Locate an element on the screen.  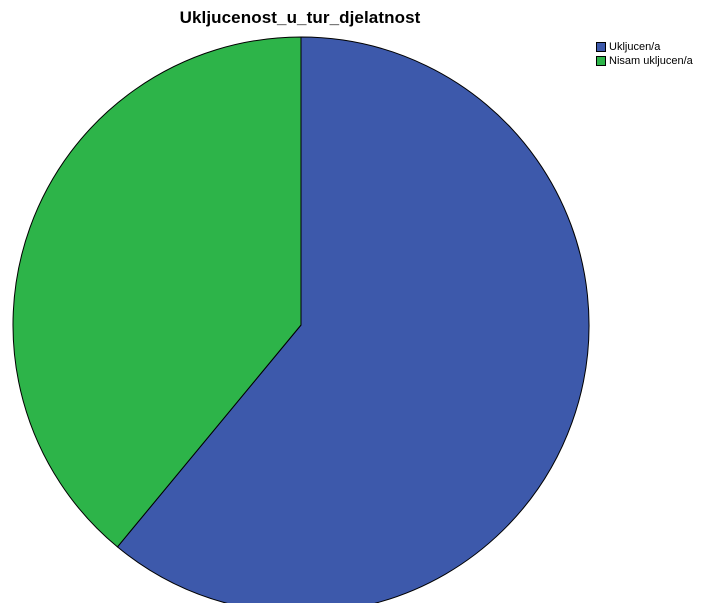
chart-title: Ukljucenost_u_tur_djelatnost is located at coordinates (300, 17).